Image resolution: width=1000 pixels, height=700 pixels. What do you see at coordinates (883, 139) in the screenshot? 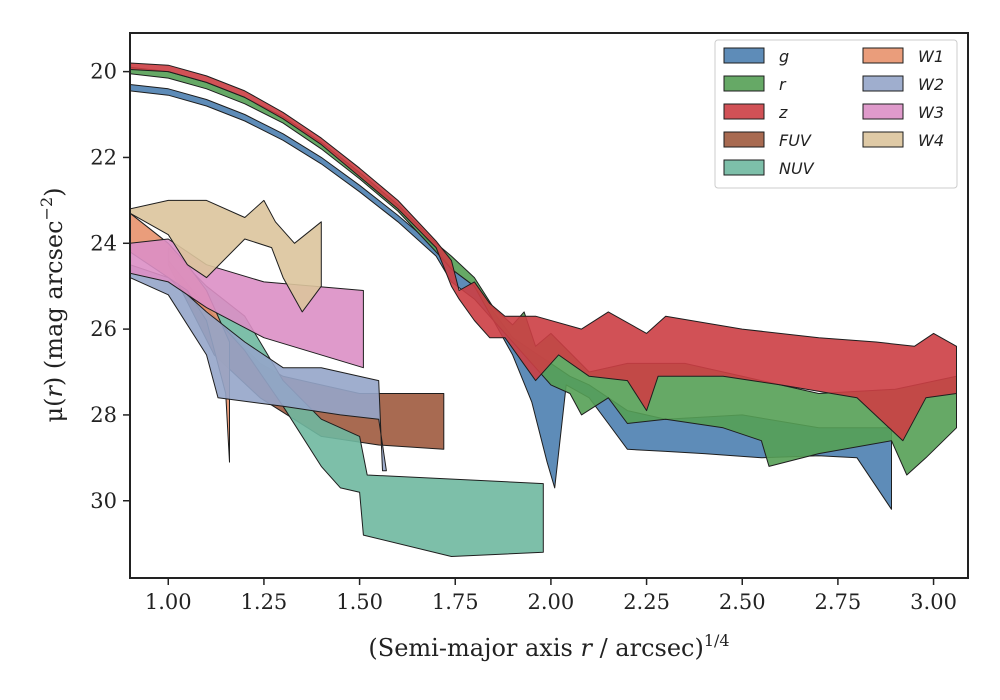
I see `legend-swatch-w4` at bounding box center [883, 139].